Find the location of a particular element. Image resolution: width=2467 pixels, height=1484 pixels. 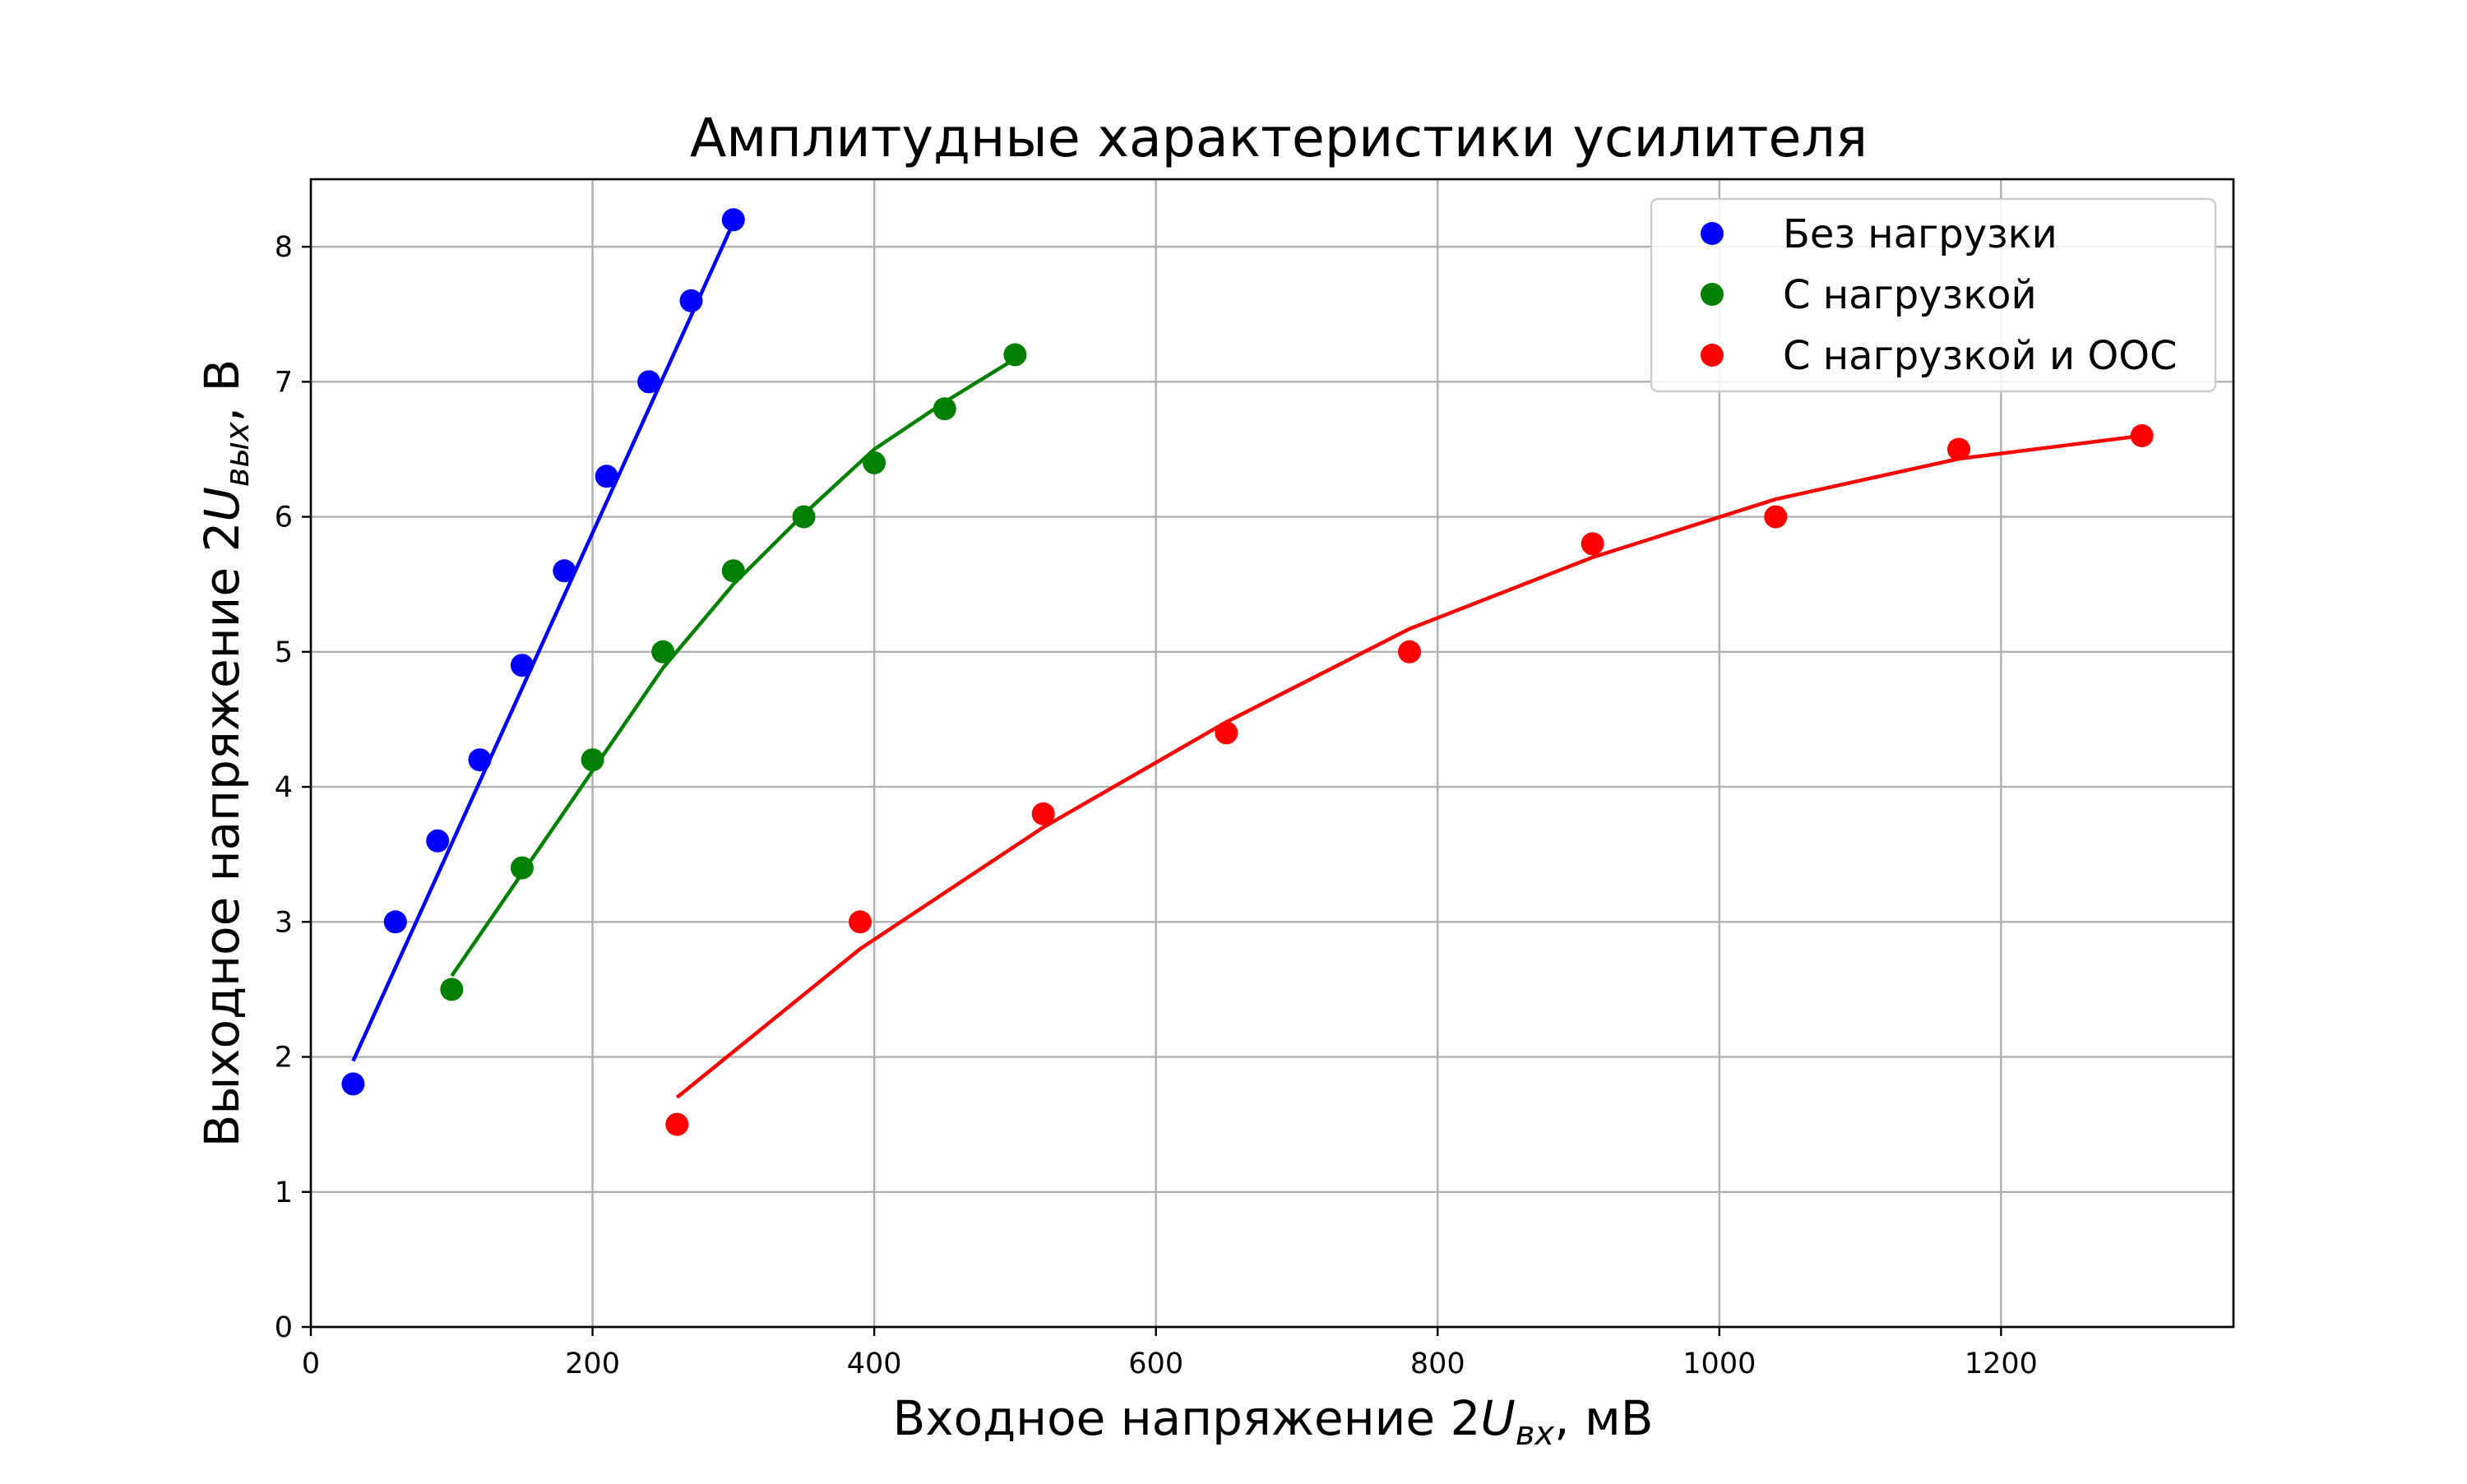

x-axis-label-symbol: U is located at coordinates (1497, 1418).